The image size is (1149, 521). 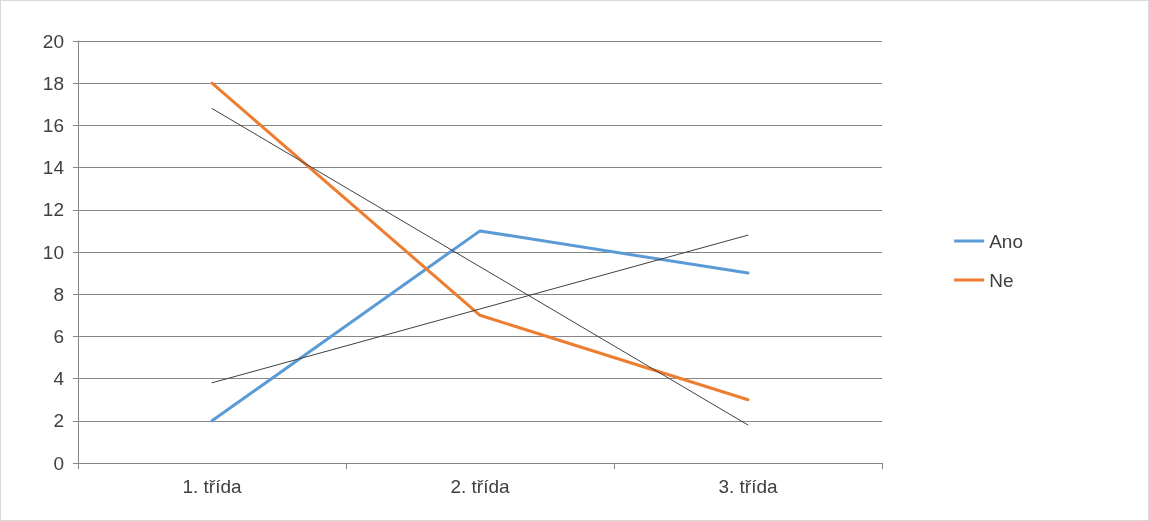 I want to click on y-tick-label: 12, so click(x=53, y=210).